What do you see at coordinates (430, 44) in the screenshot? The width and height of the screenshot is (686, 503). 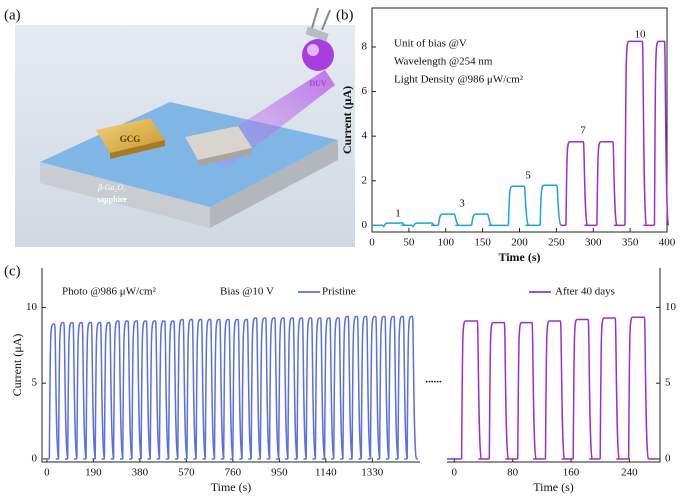 I see `note: Unit of bias @V` at bounding box center [430, 44].